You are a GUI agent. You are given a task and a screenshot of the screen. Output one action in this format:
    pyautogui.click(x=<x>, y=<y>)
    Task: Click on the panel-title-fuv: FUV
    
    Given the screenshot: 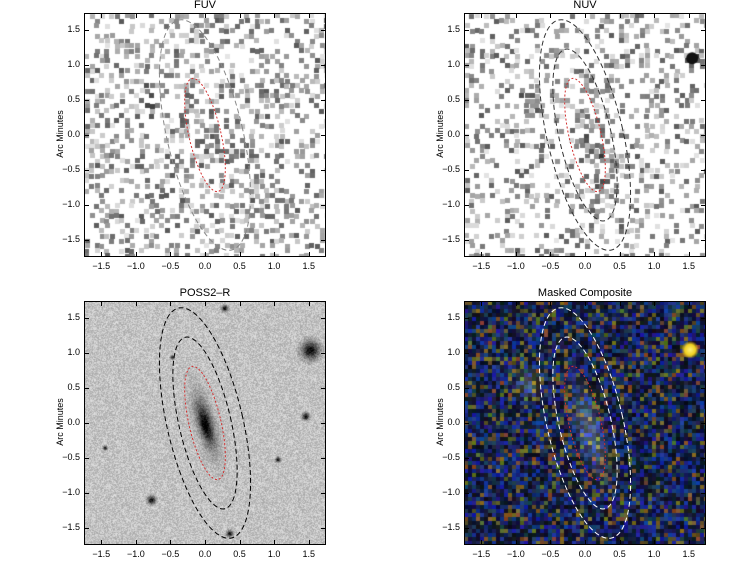 What is the action you would take?
    pyautogui.click(x=205, y=5)
    